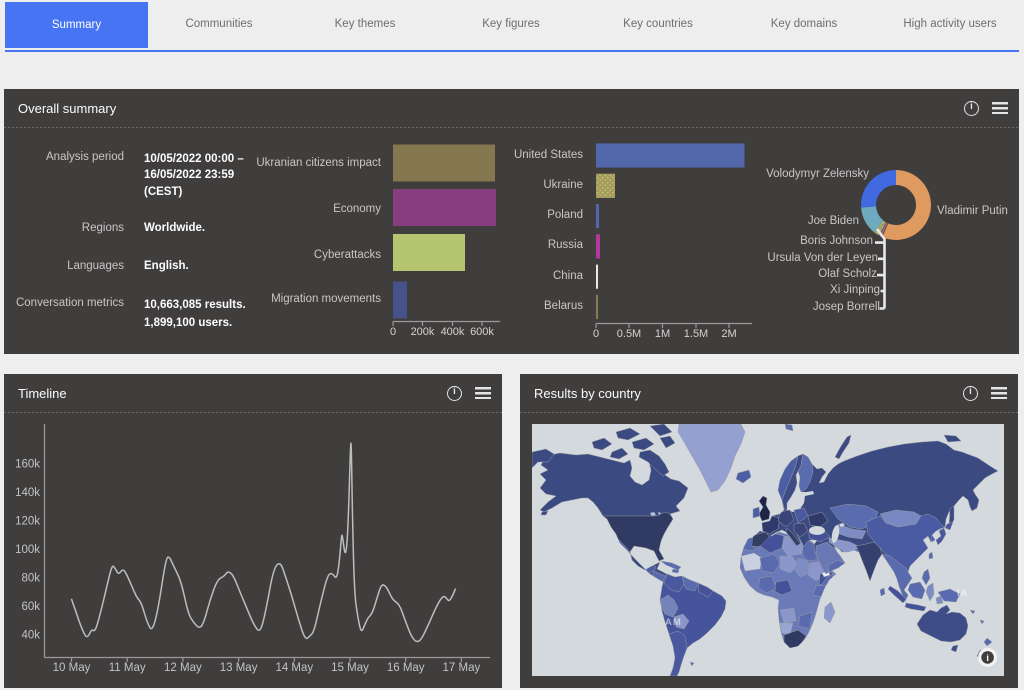  Describe the element at coordinates (183, 668) in the screenshot. I see `svg-text: 12 May` at that location.